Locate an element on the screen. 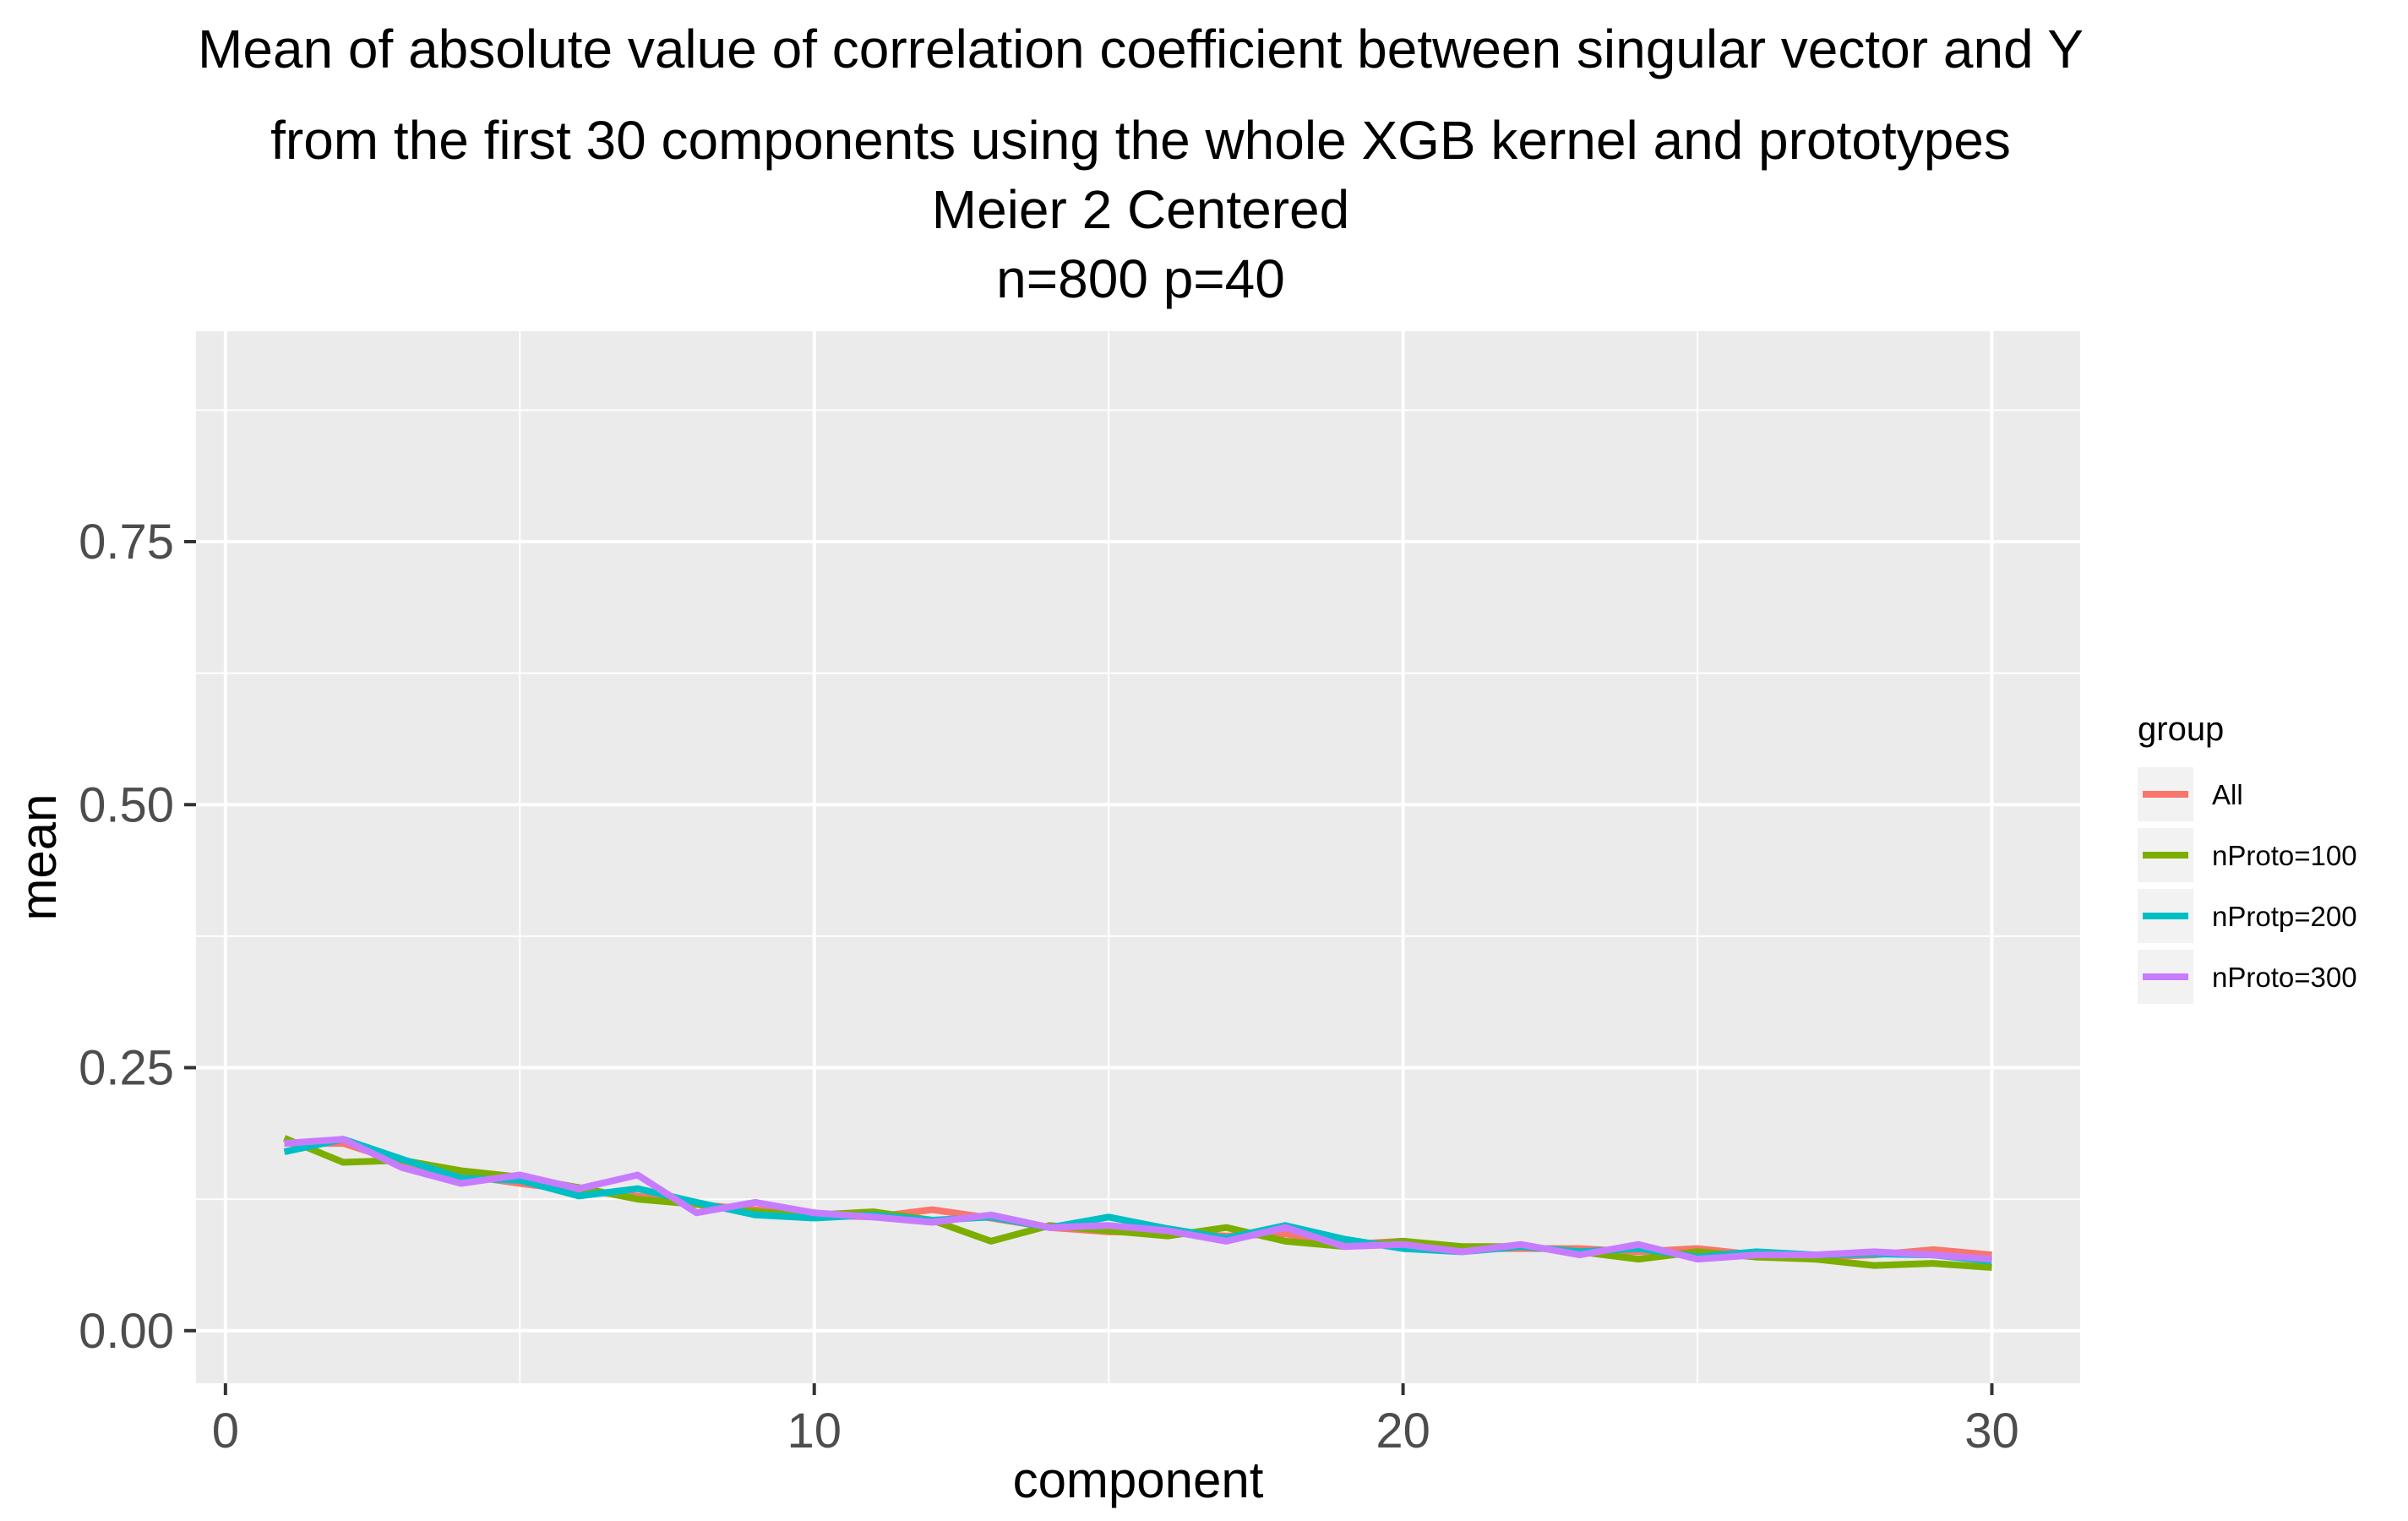 The width and height of the screenshot is (2408, 1521). x-tick-label: 30 is located at coordinates (1991, 1431).